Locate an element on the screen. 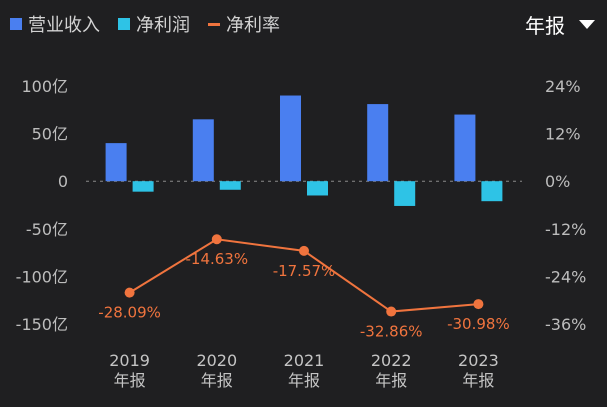 This screenshot has width=607, height=407. net-margin-data-label: -14.63% is located at coordinates (216, 259).